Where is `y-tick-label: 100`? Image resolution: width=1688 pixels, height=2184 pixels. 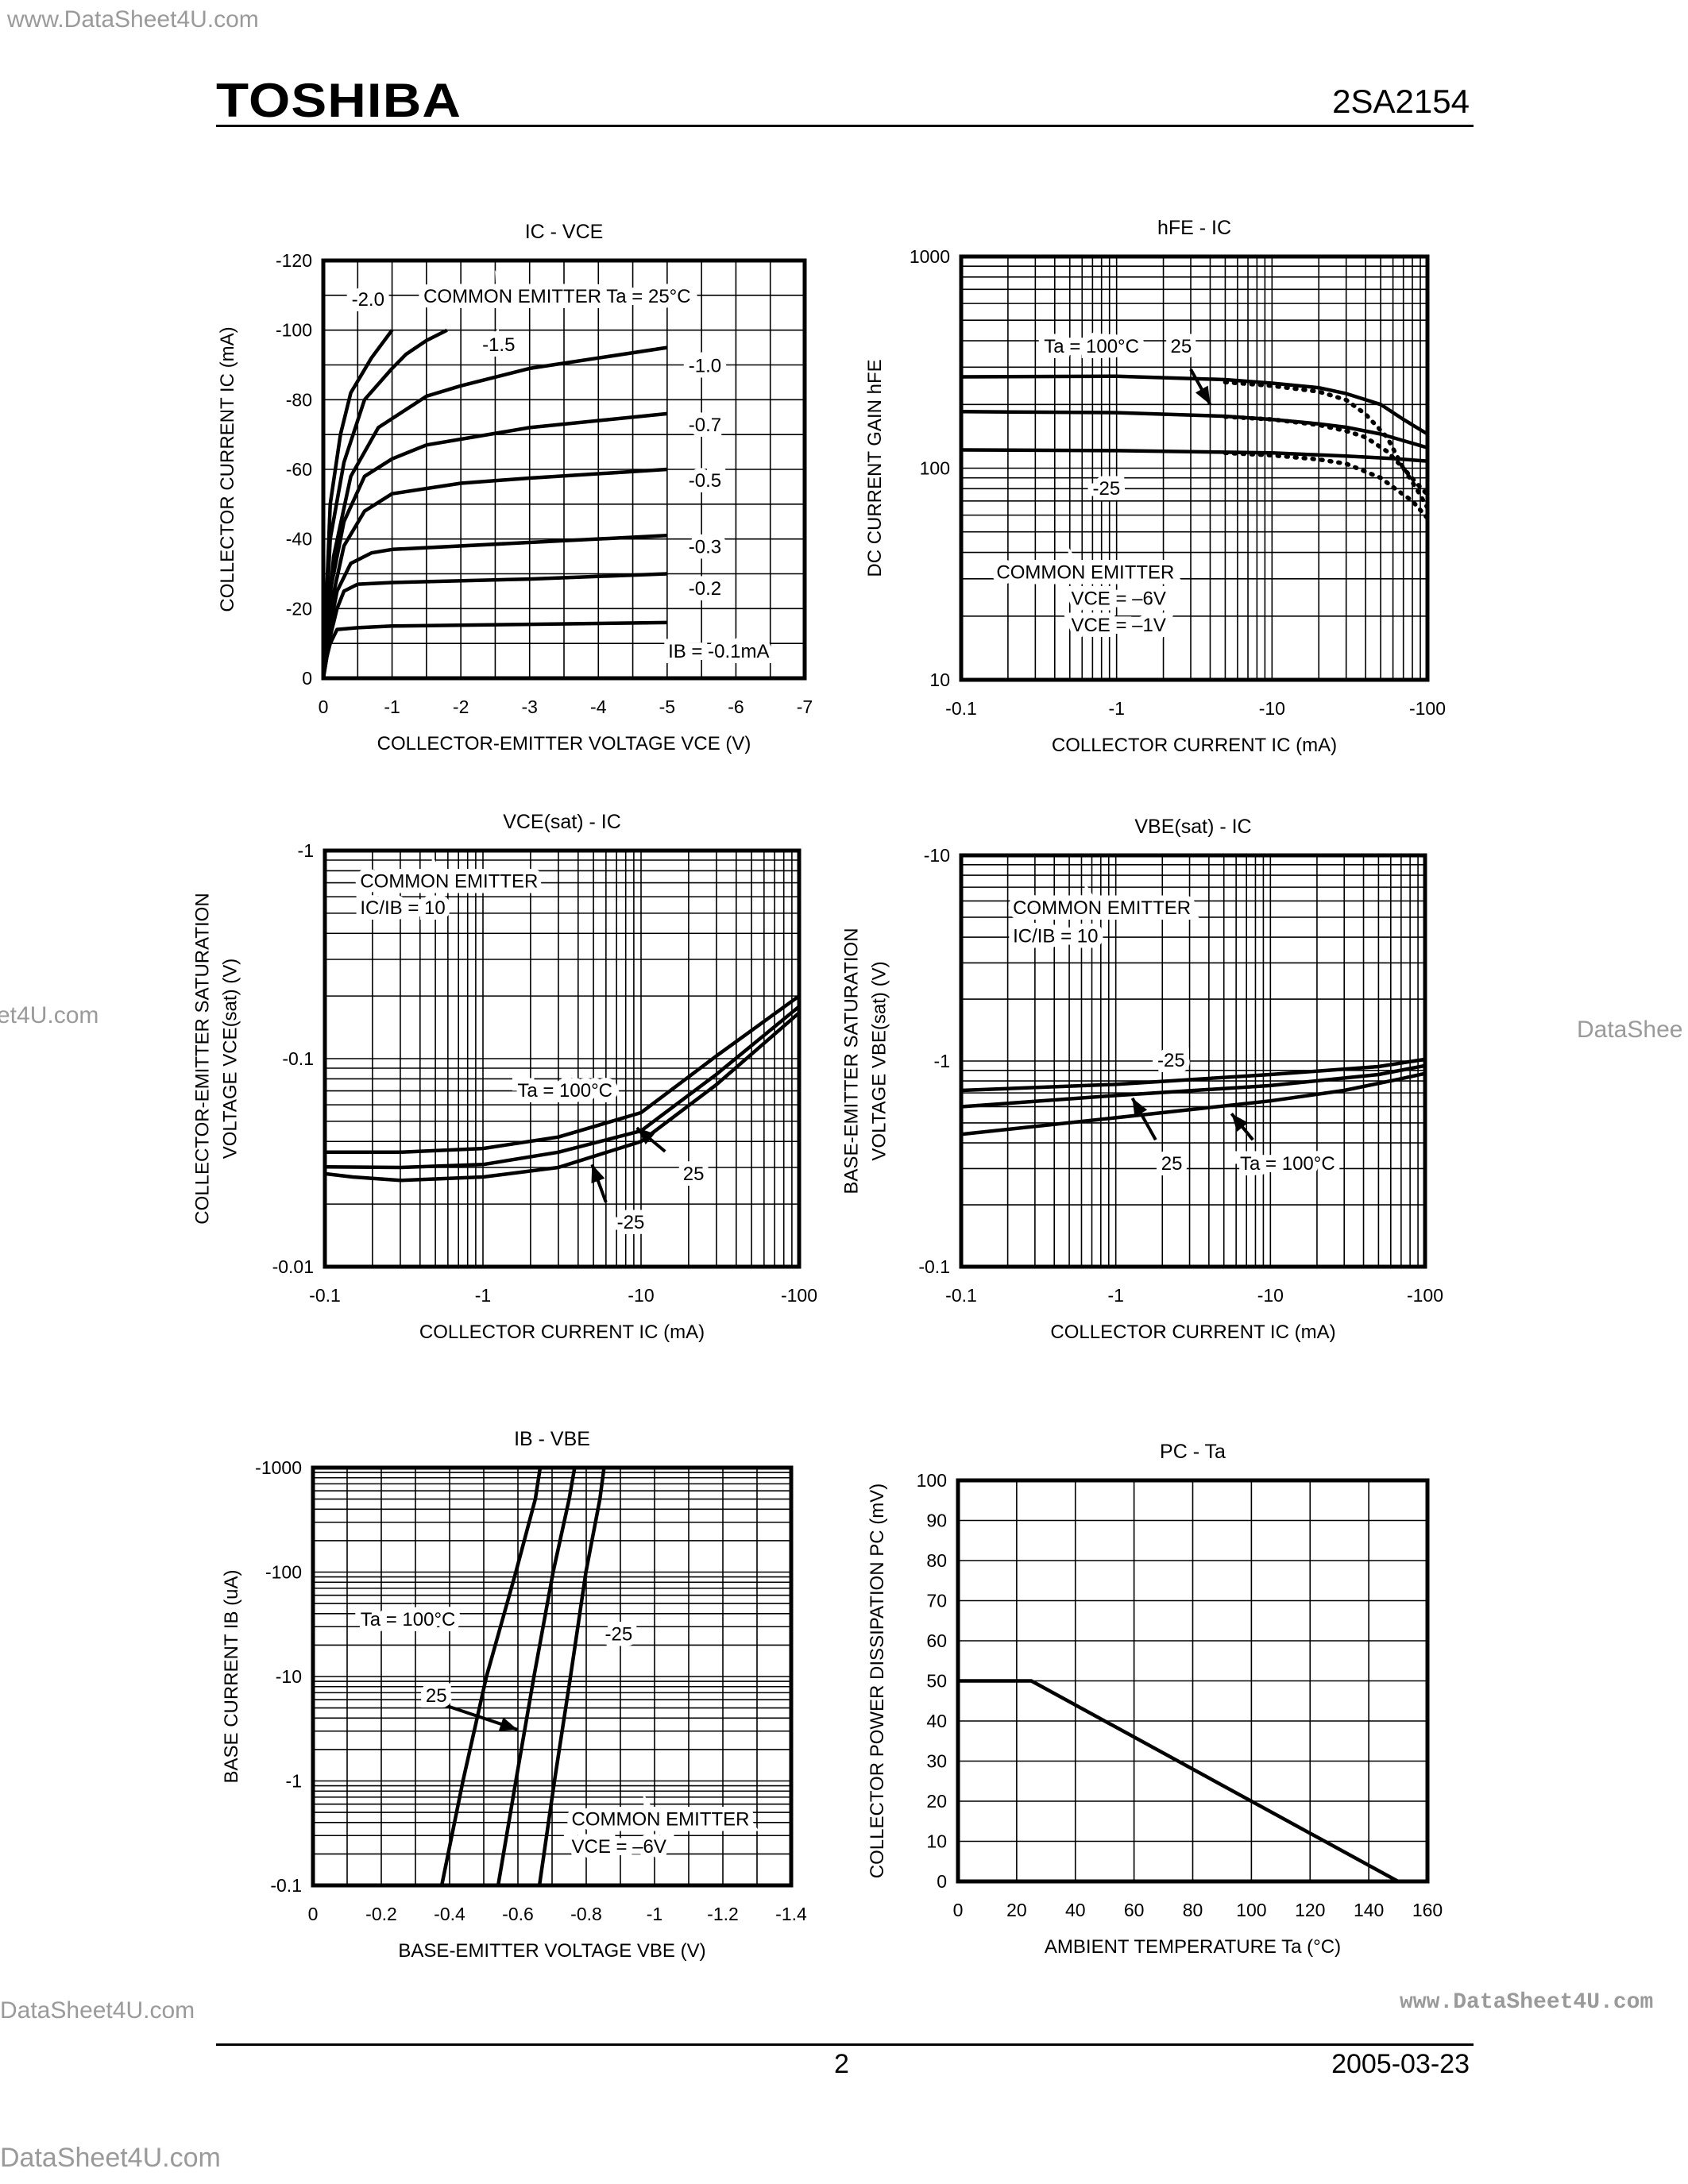 y-tick-label: 100 is located at coordinates (935, 468).